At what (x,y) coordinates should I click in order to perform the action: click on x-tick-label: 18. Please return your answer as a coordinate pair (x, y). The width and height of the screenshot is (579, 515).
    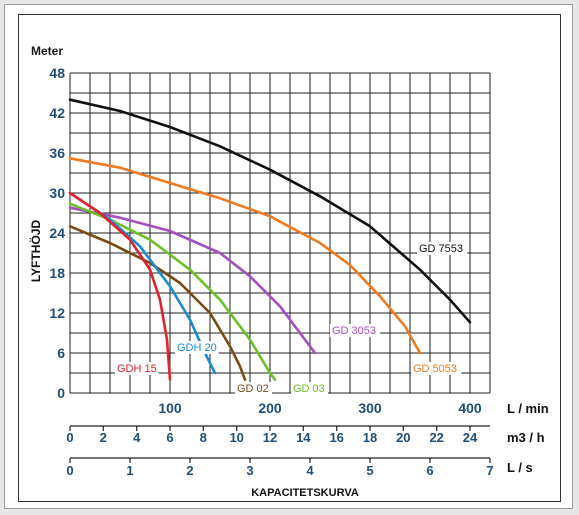
    Looking at the image, I should click on (370, 437).